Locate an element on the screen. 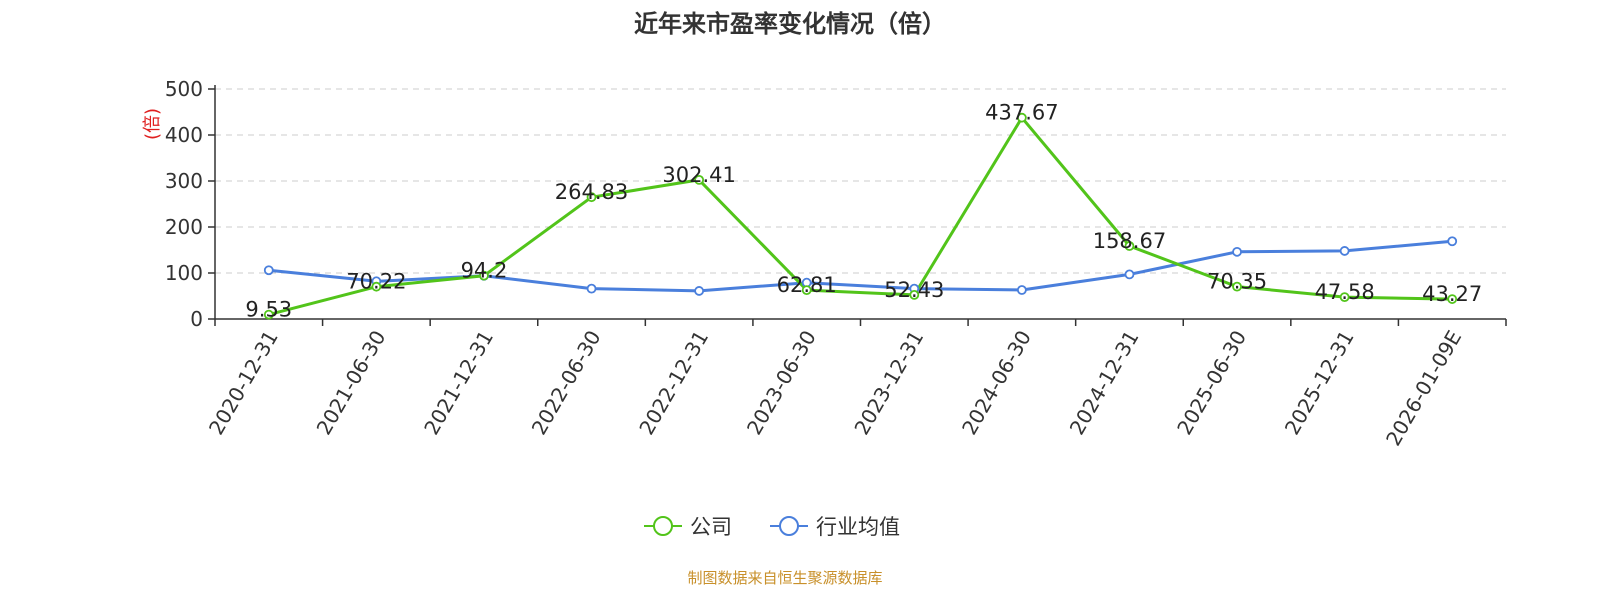 The height and width of the screenshot is (600, 1600). data-label-10: 47.58 is located at coordinates (1345, 292).